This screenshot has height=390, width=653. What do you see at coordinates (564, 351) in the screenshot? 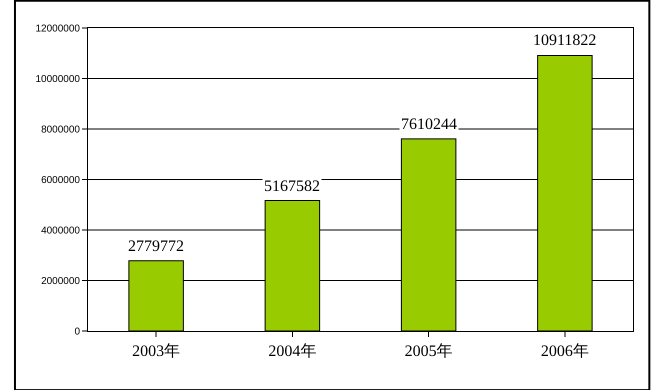
I see `x-tick-label: 2006年` at bounding box center [564, 351].